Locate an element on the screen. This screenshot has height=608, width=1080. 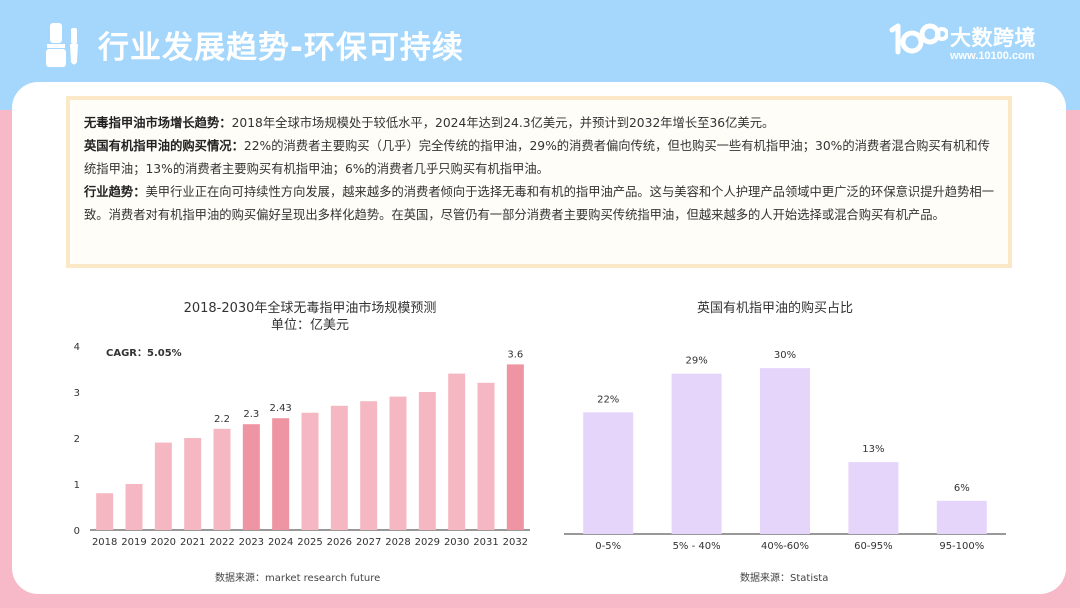
data-label: 2.43 is located at coordinates (281, 408).